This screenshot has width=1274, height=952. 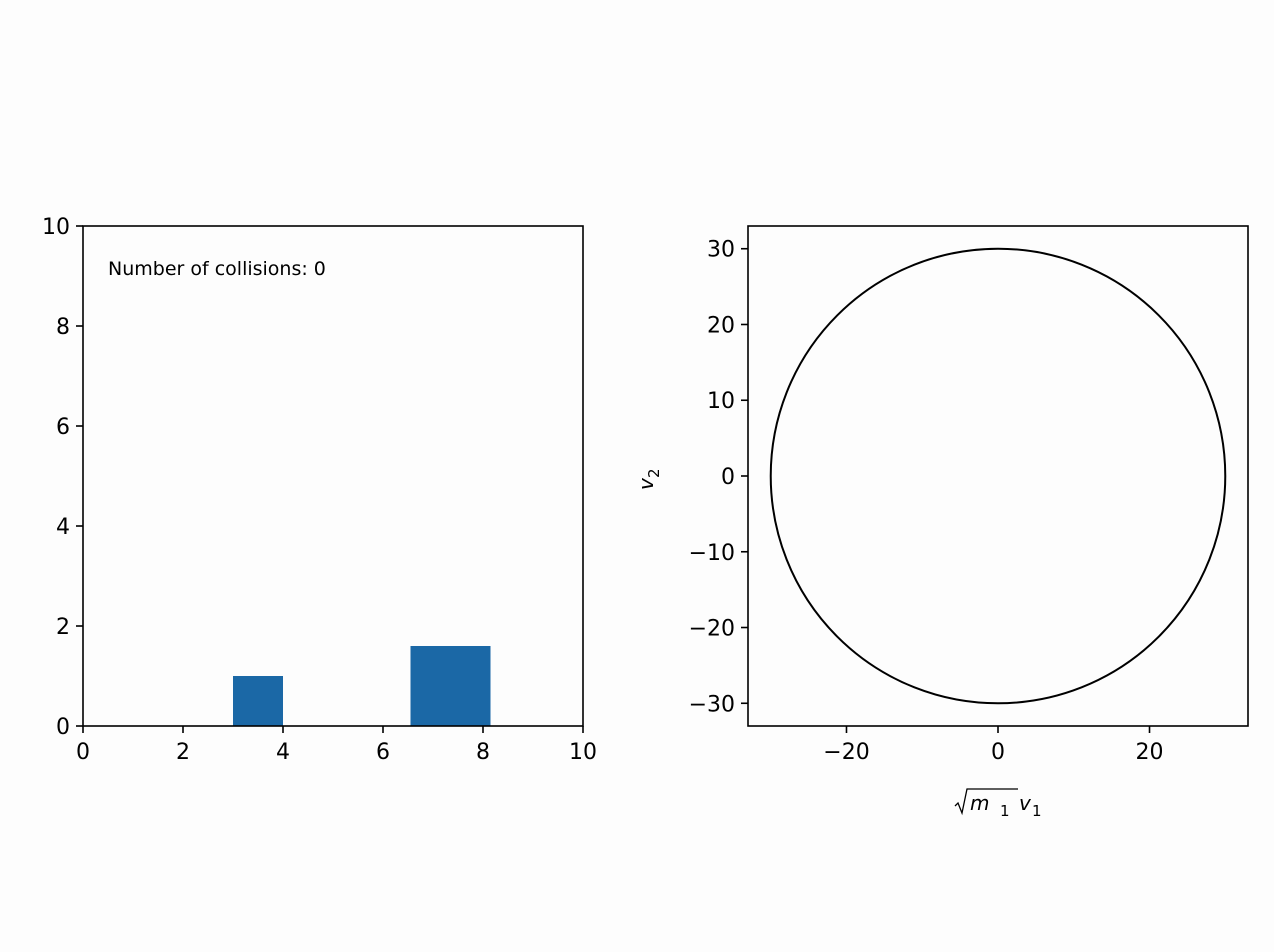 I want to click on y-tick-label: 30, so click(x=721, y=250).